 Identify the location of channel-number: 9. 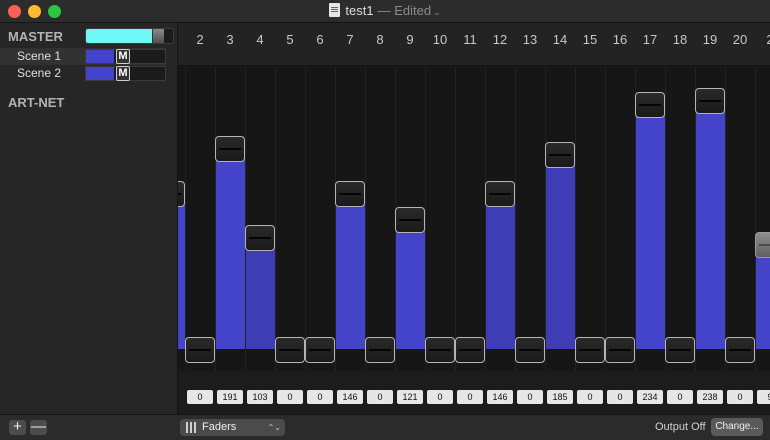
(410, 39).